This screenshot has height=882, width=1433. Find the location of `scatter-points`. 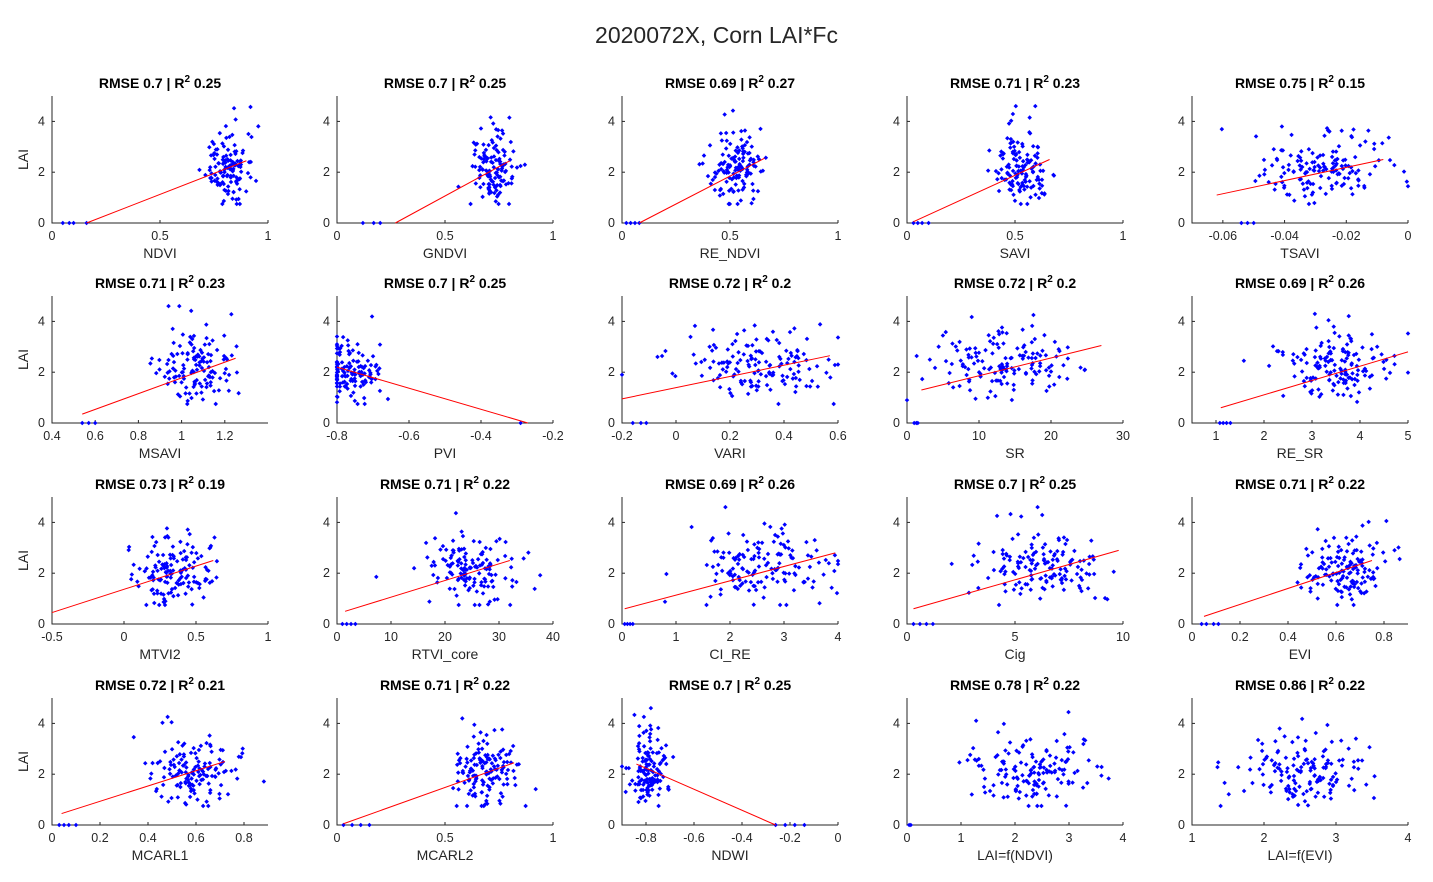

scatter-points is located at coordinates (984, 164).